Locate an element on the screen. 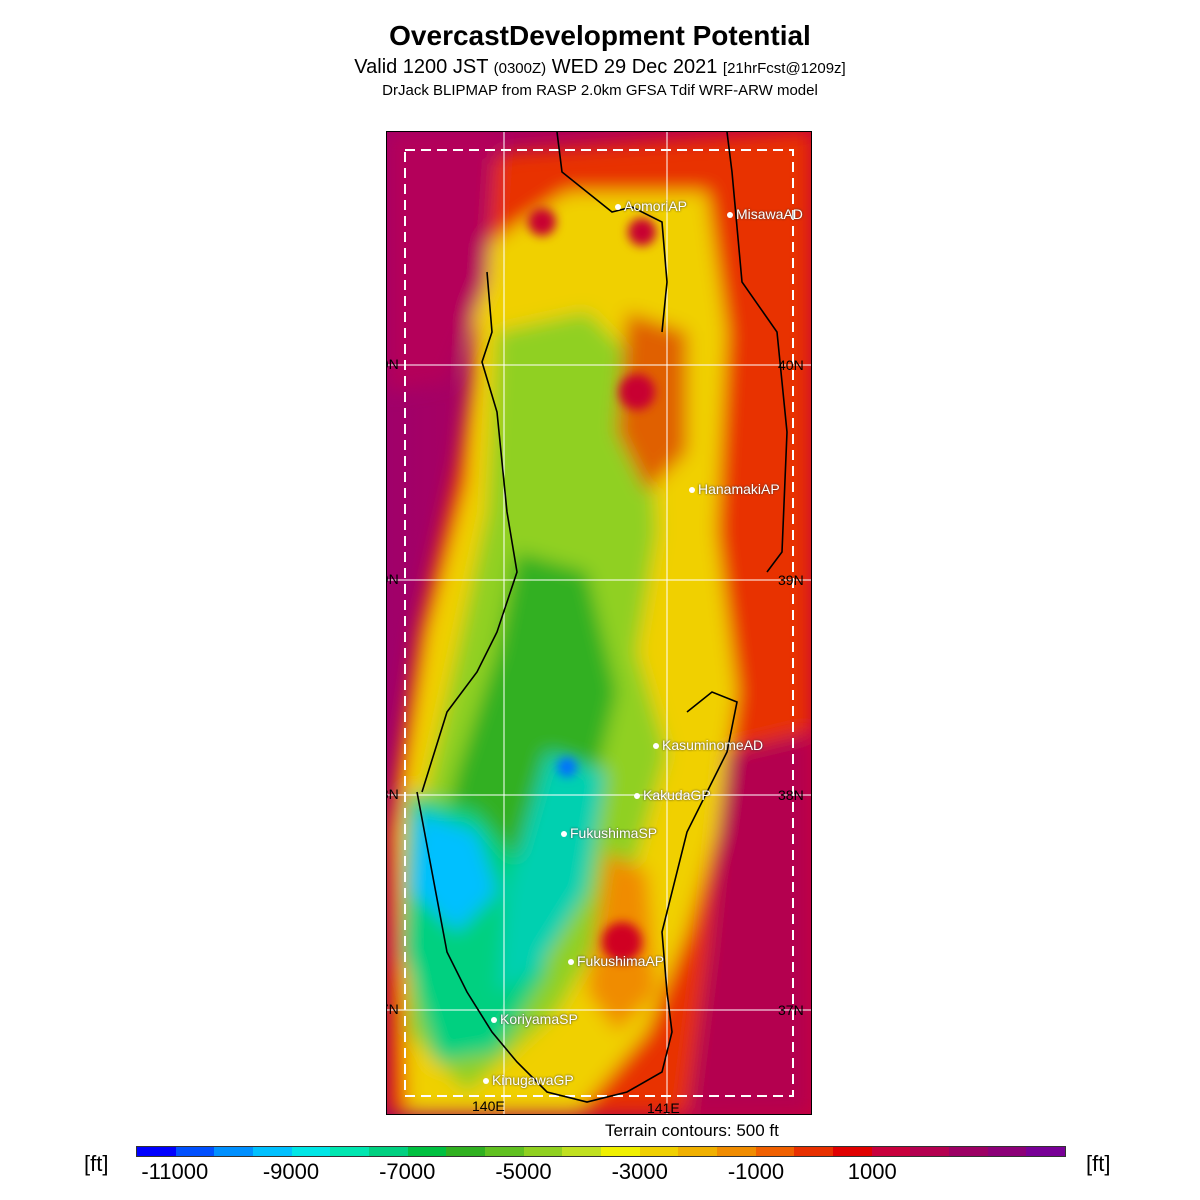 The width and height of the screenshot is (1200, 1200). colorbar-tick-label: -9000 is located at coordinates (291, 1171).